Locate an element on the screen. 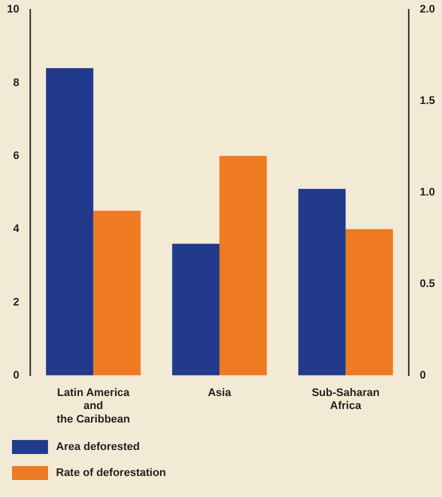  x-tick-label: Sub-Saharan Africa is located at coordinates (346, 399).